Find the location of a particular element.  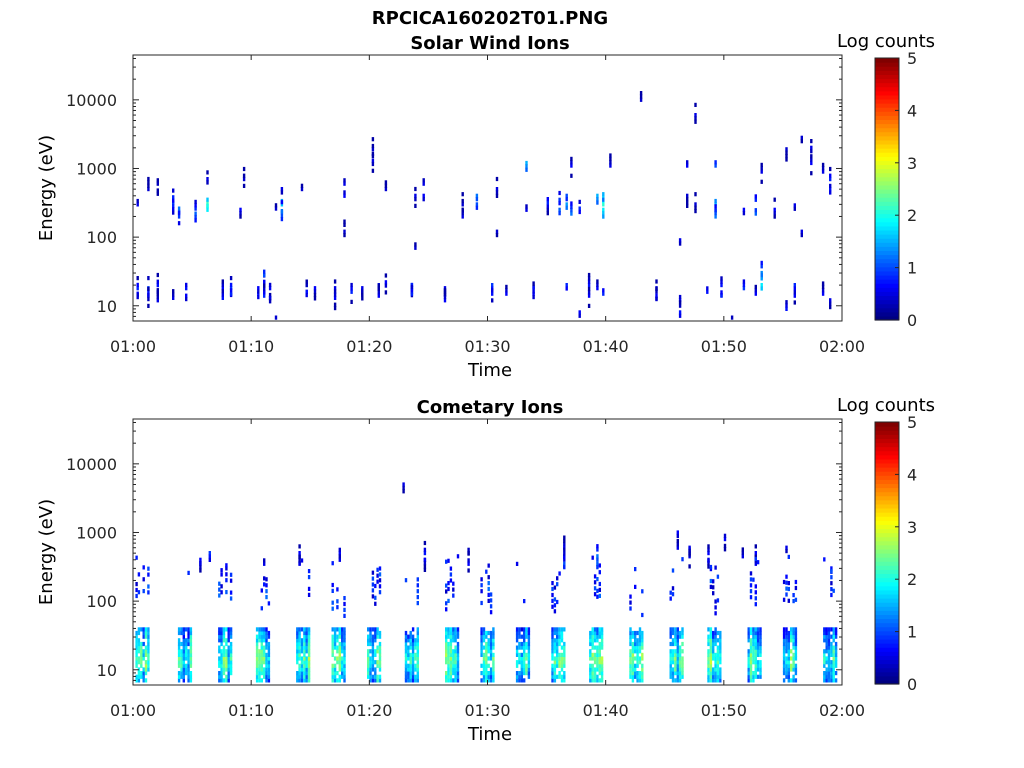

x-axis-label-solar-wind: Time is located at coordinates (489, 370).